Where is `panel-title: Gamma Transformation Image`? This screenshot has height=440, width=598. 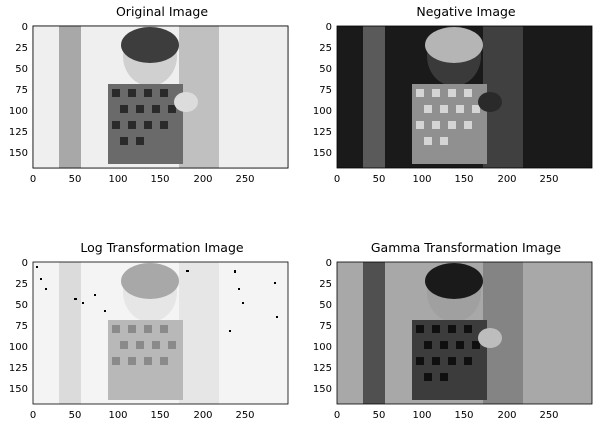
panel-title: Gamma Transformation Image is located at coordinates (466, 247).